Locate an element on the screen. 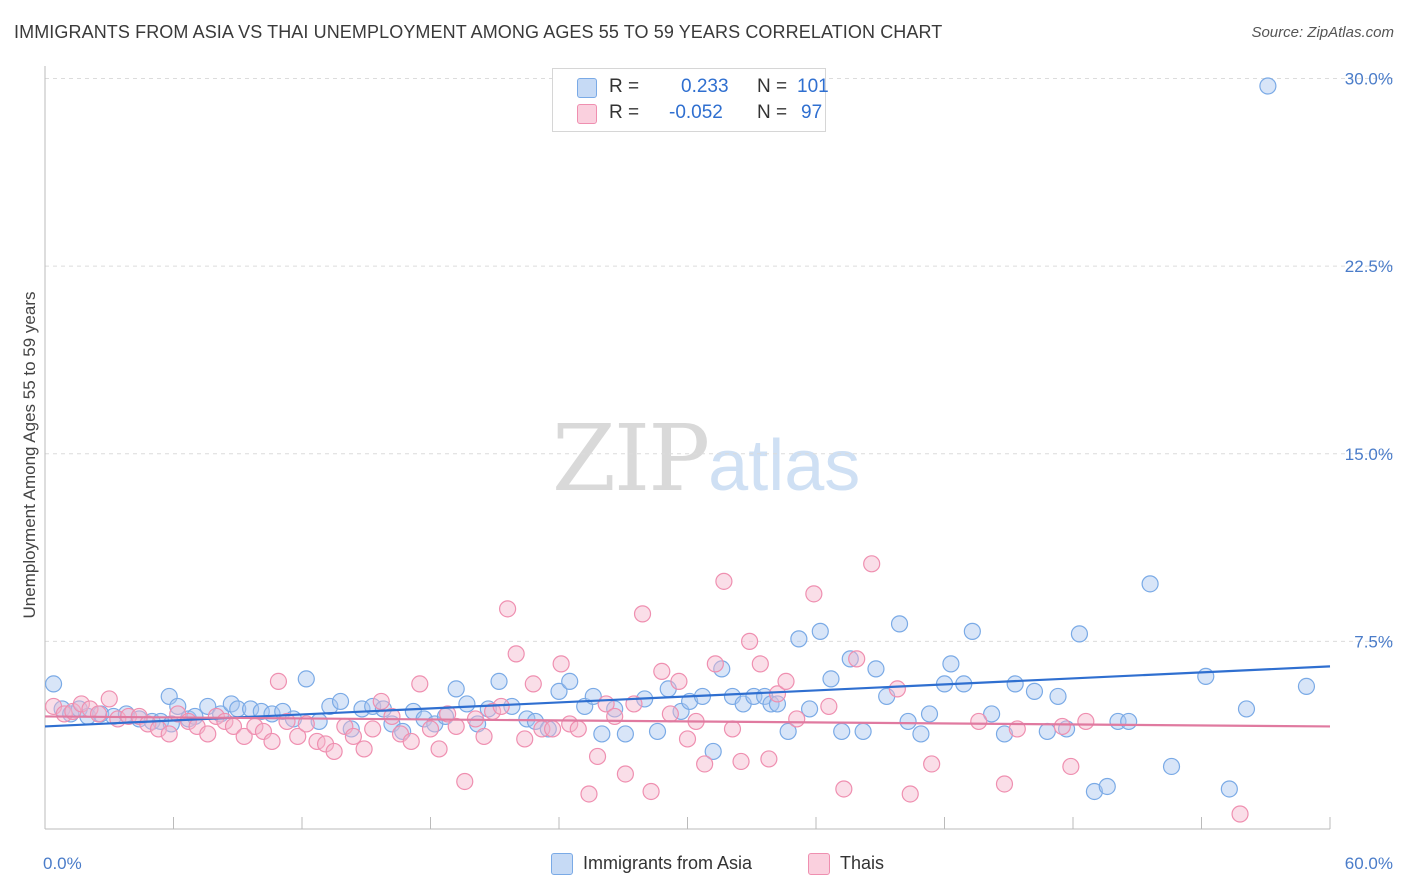 The height and width of the screenshot is (892, 1406). y-tick-label-3: 30.0% is located at coordinates (1369, 79).